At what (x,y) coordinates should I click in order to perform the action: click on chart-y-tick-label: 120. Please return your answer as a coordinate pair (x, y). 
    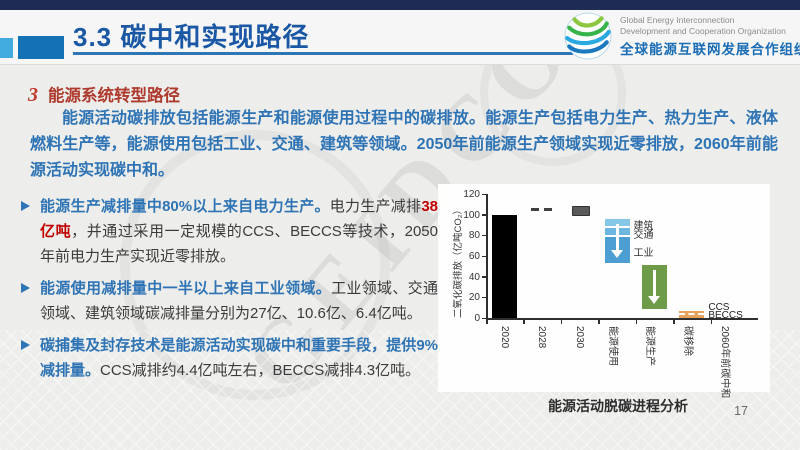
    Looking at the image, I should click on (471, 194).